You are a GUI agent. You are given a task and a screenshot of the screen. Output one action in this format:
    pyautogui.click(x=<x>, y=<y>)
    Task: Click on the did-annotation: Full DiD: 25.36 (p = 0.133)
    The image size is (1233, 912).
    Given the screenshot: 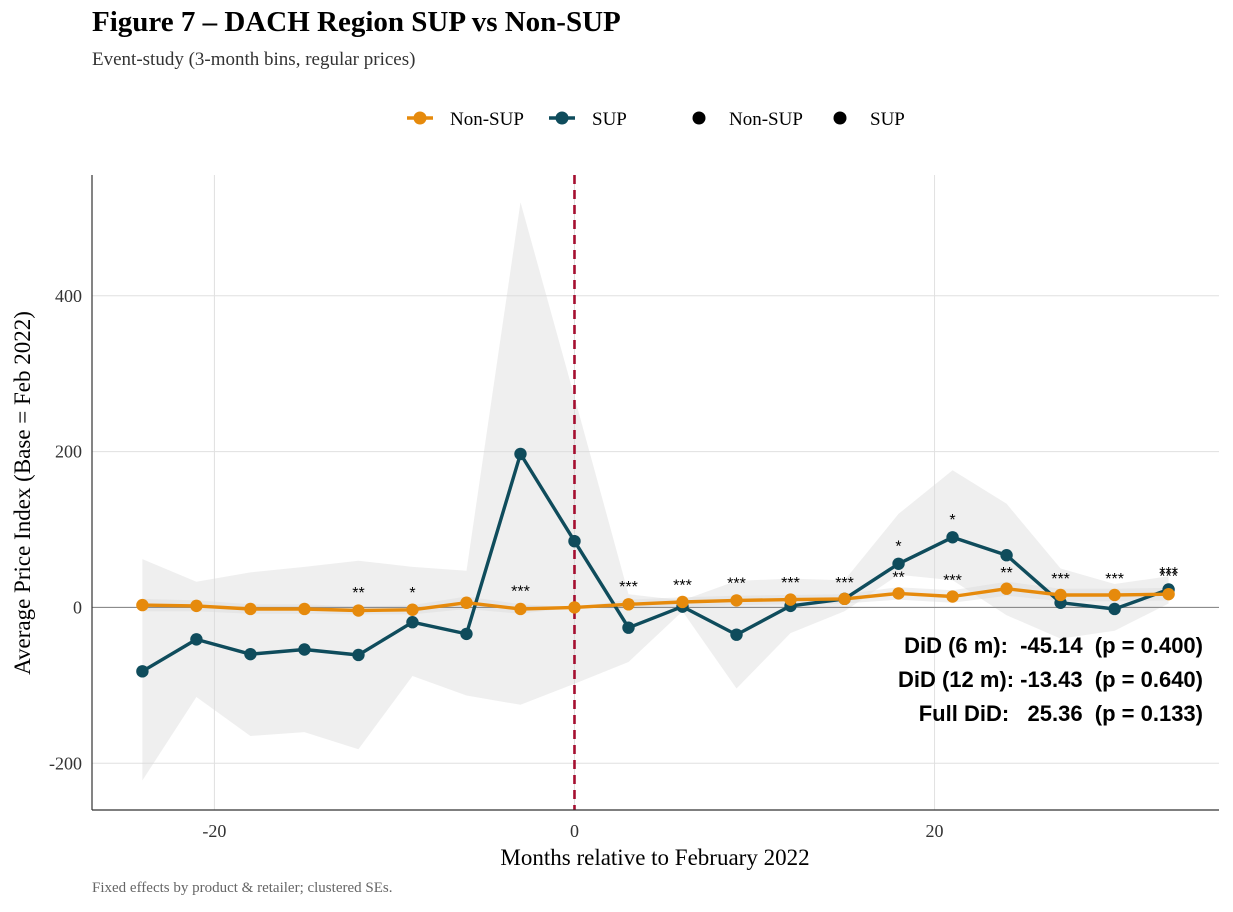 What is the action you would take?
    pyautogui.click(x=1061, y=713)
    